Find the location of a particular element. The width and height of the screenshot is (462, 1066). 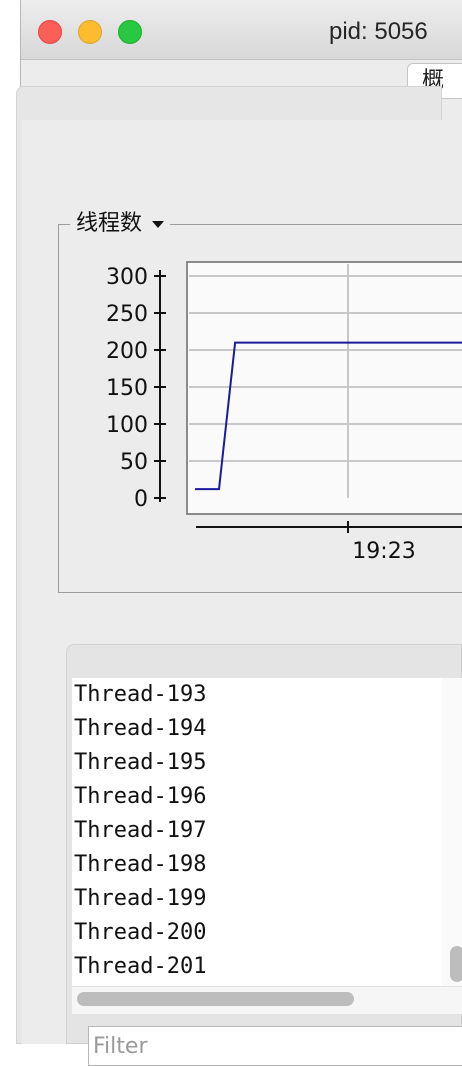

y-axis: 300 250 200 150 100 50 0 is located at coordinates (136, 388).